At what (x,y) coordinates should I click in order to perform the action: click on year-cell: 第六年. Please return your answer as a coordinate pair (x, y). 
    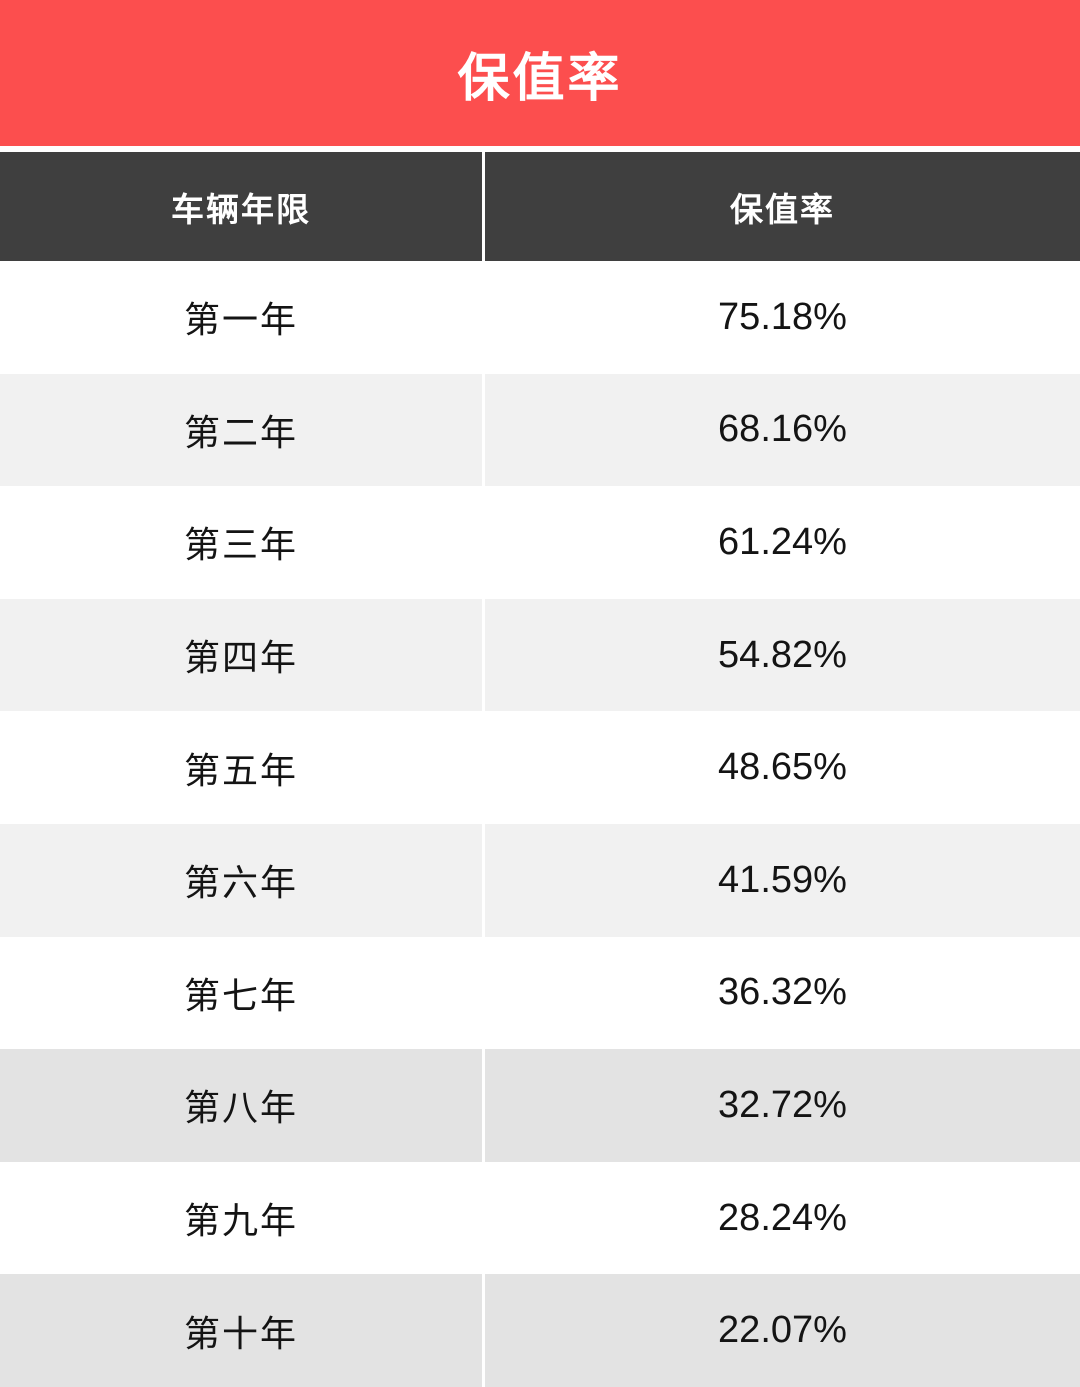
    Looking at the image, I should click on (241, 880).